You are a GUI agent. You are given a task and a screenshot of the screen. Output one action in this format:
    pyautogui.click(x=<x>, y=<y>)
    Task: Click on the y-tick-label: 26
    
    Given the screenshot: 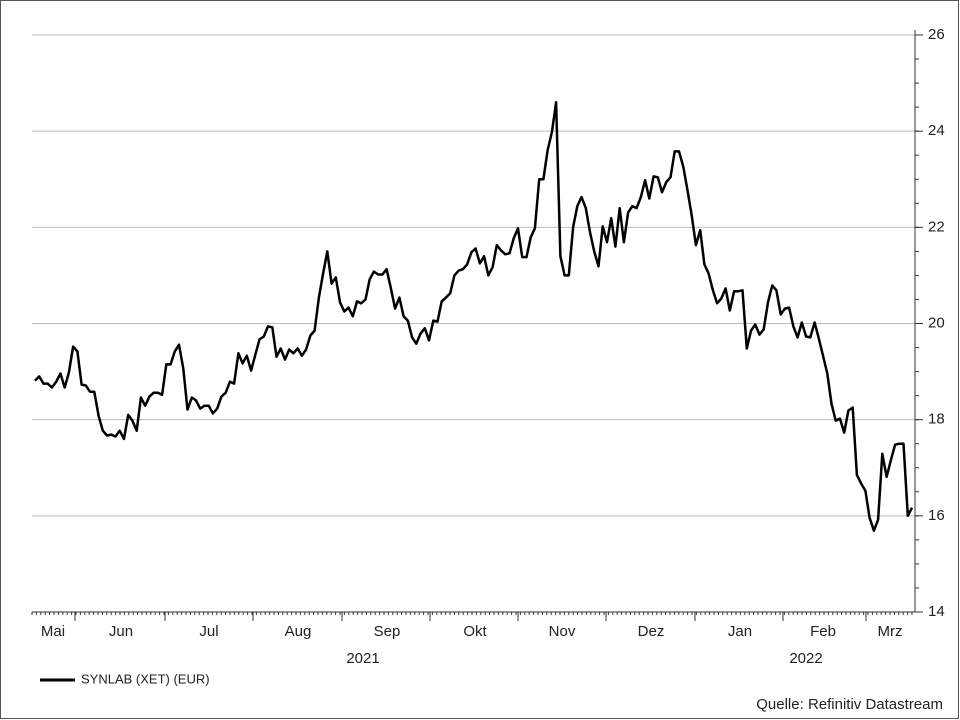 What is the action you would take?
    pyautogui.click(x=936, y=34)
    